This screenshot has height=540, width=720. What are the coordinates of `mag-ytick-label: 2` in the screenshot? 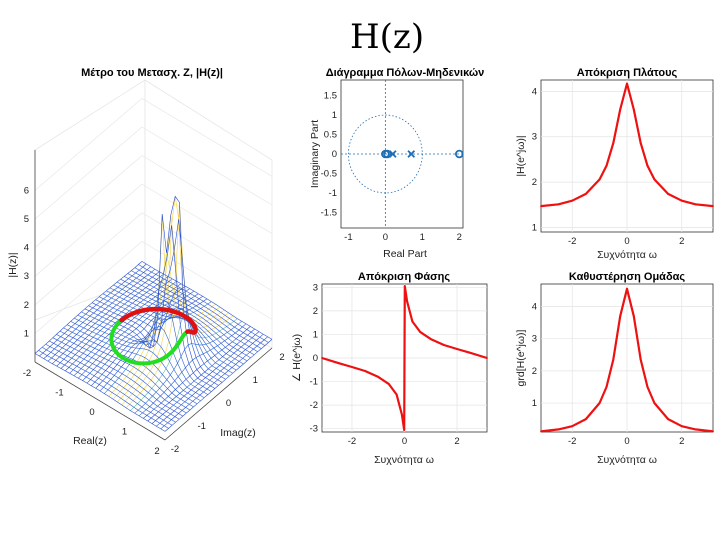 It's located at (534, 182).